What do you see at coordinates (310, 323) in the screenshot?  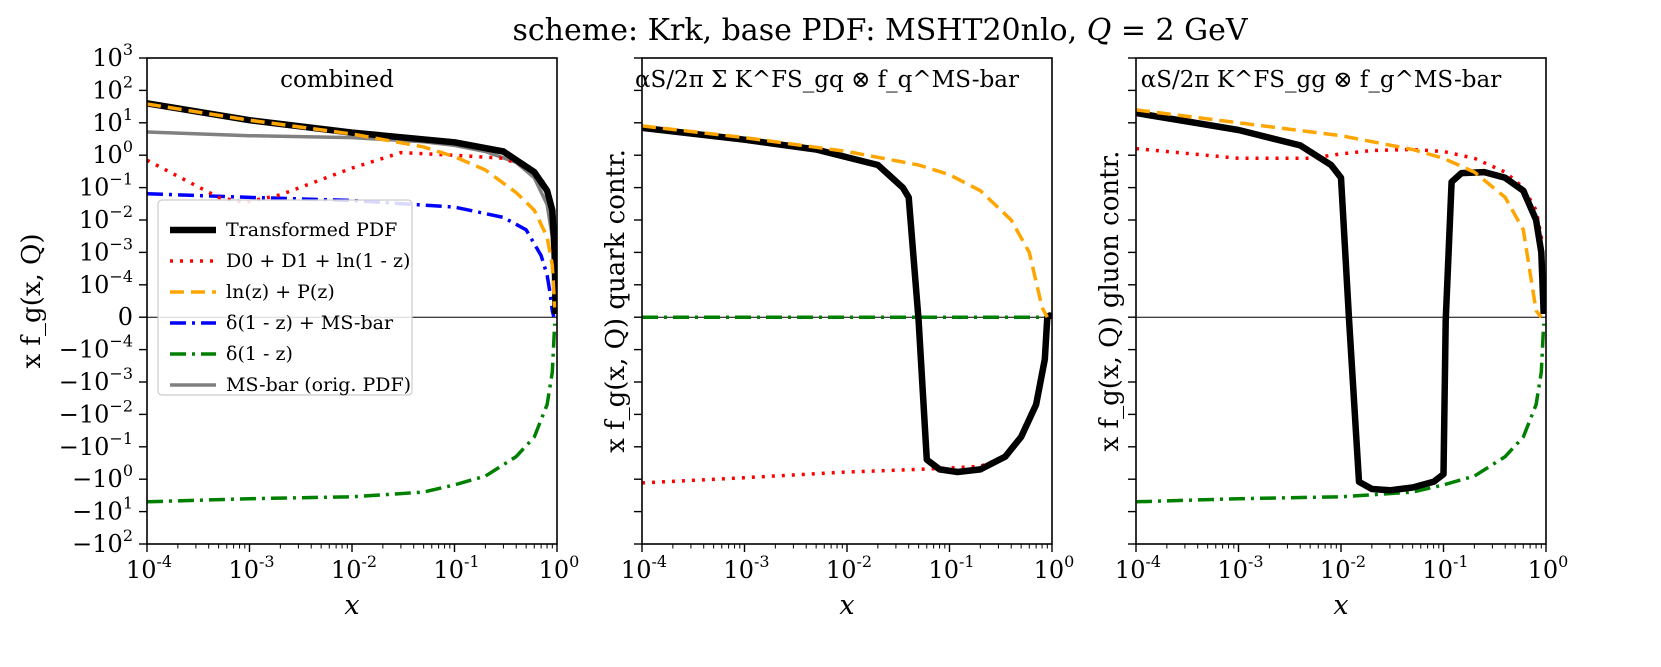 I see `legend-label-delta-msbar: δ(1 - z) + MS-bar` at bounding box center [310, 323].